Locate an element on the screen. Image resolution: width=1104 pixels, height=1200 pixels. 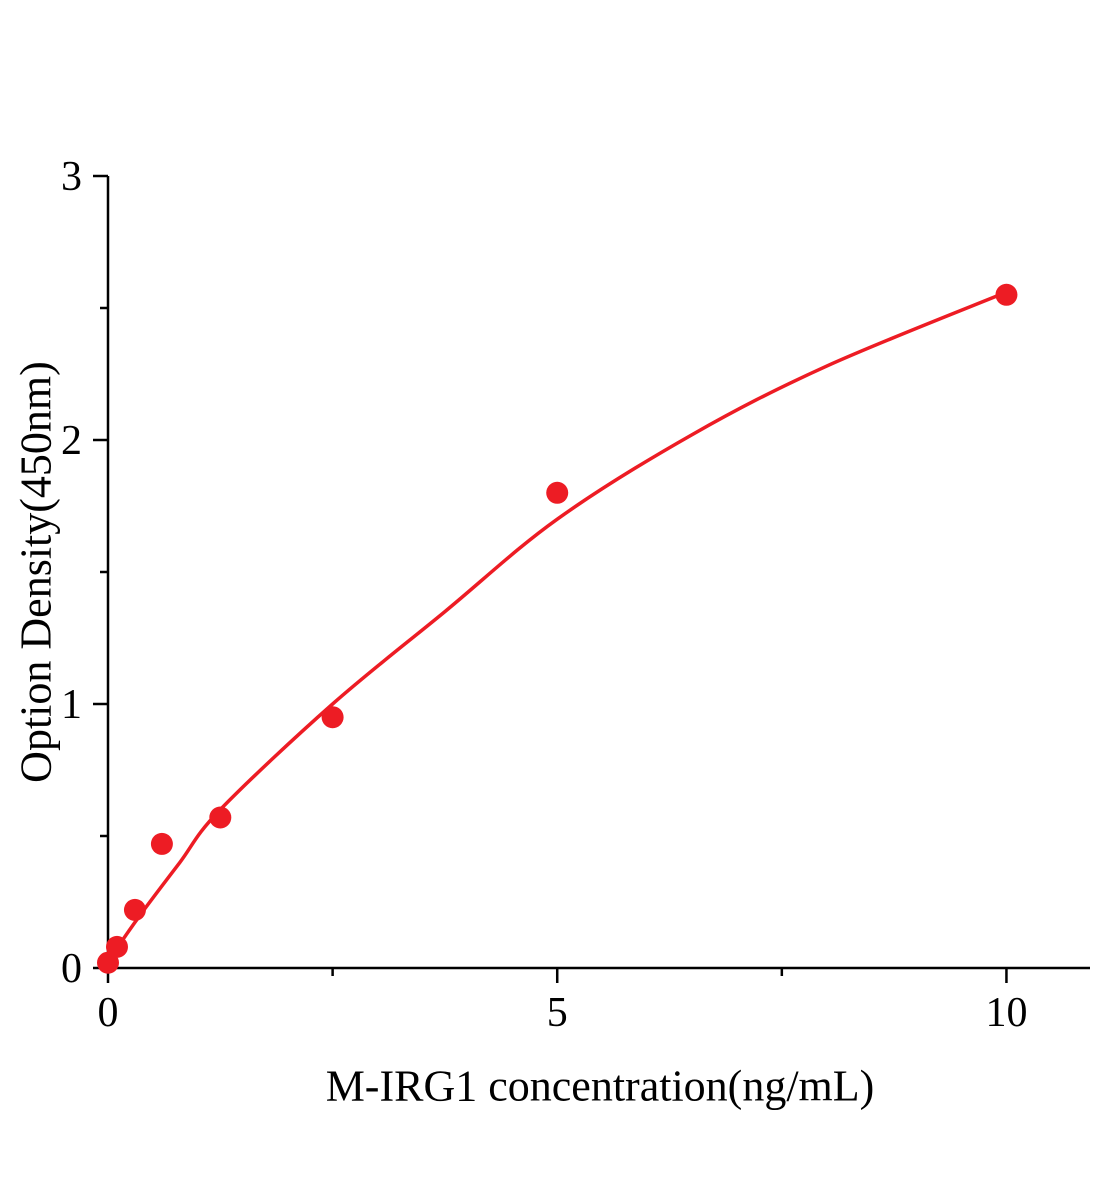
y-tick-label: 2 is located at coordinates (71, 441).